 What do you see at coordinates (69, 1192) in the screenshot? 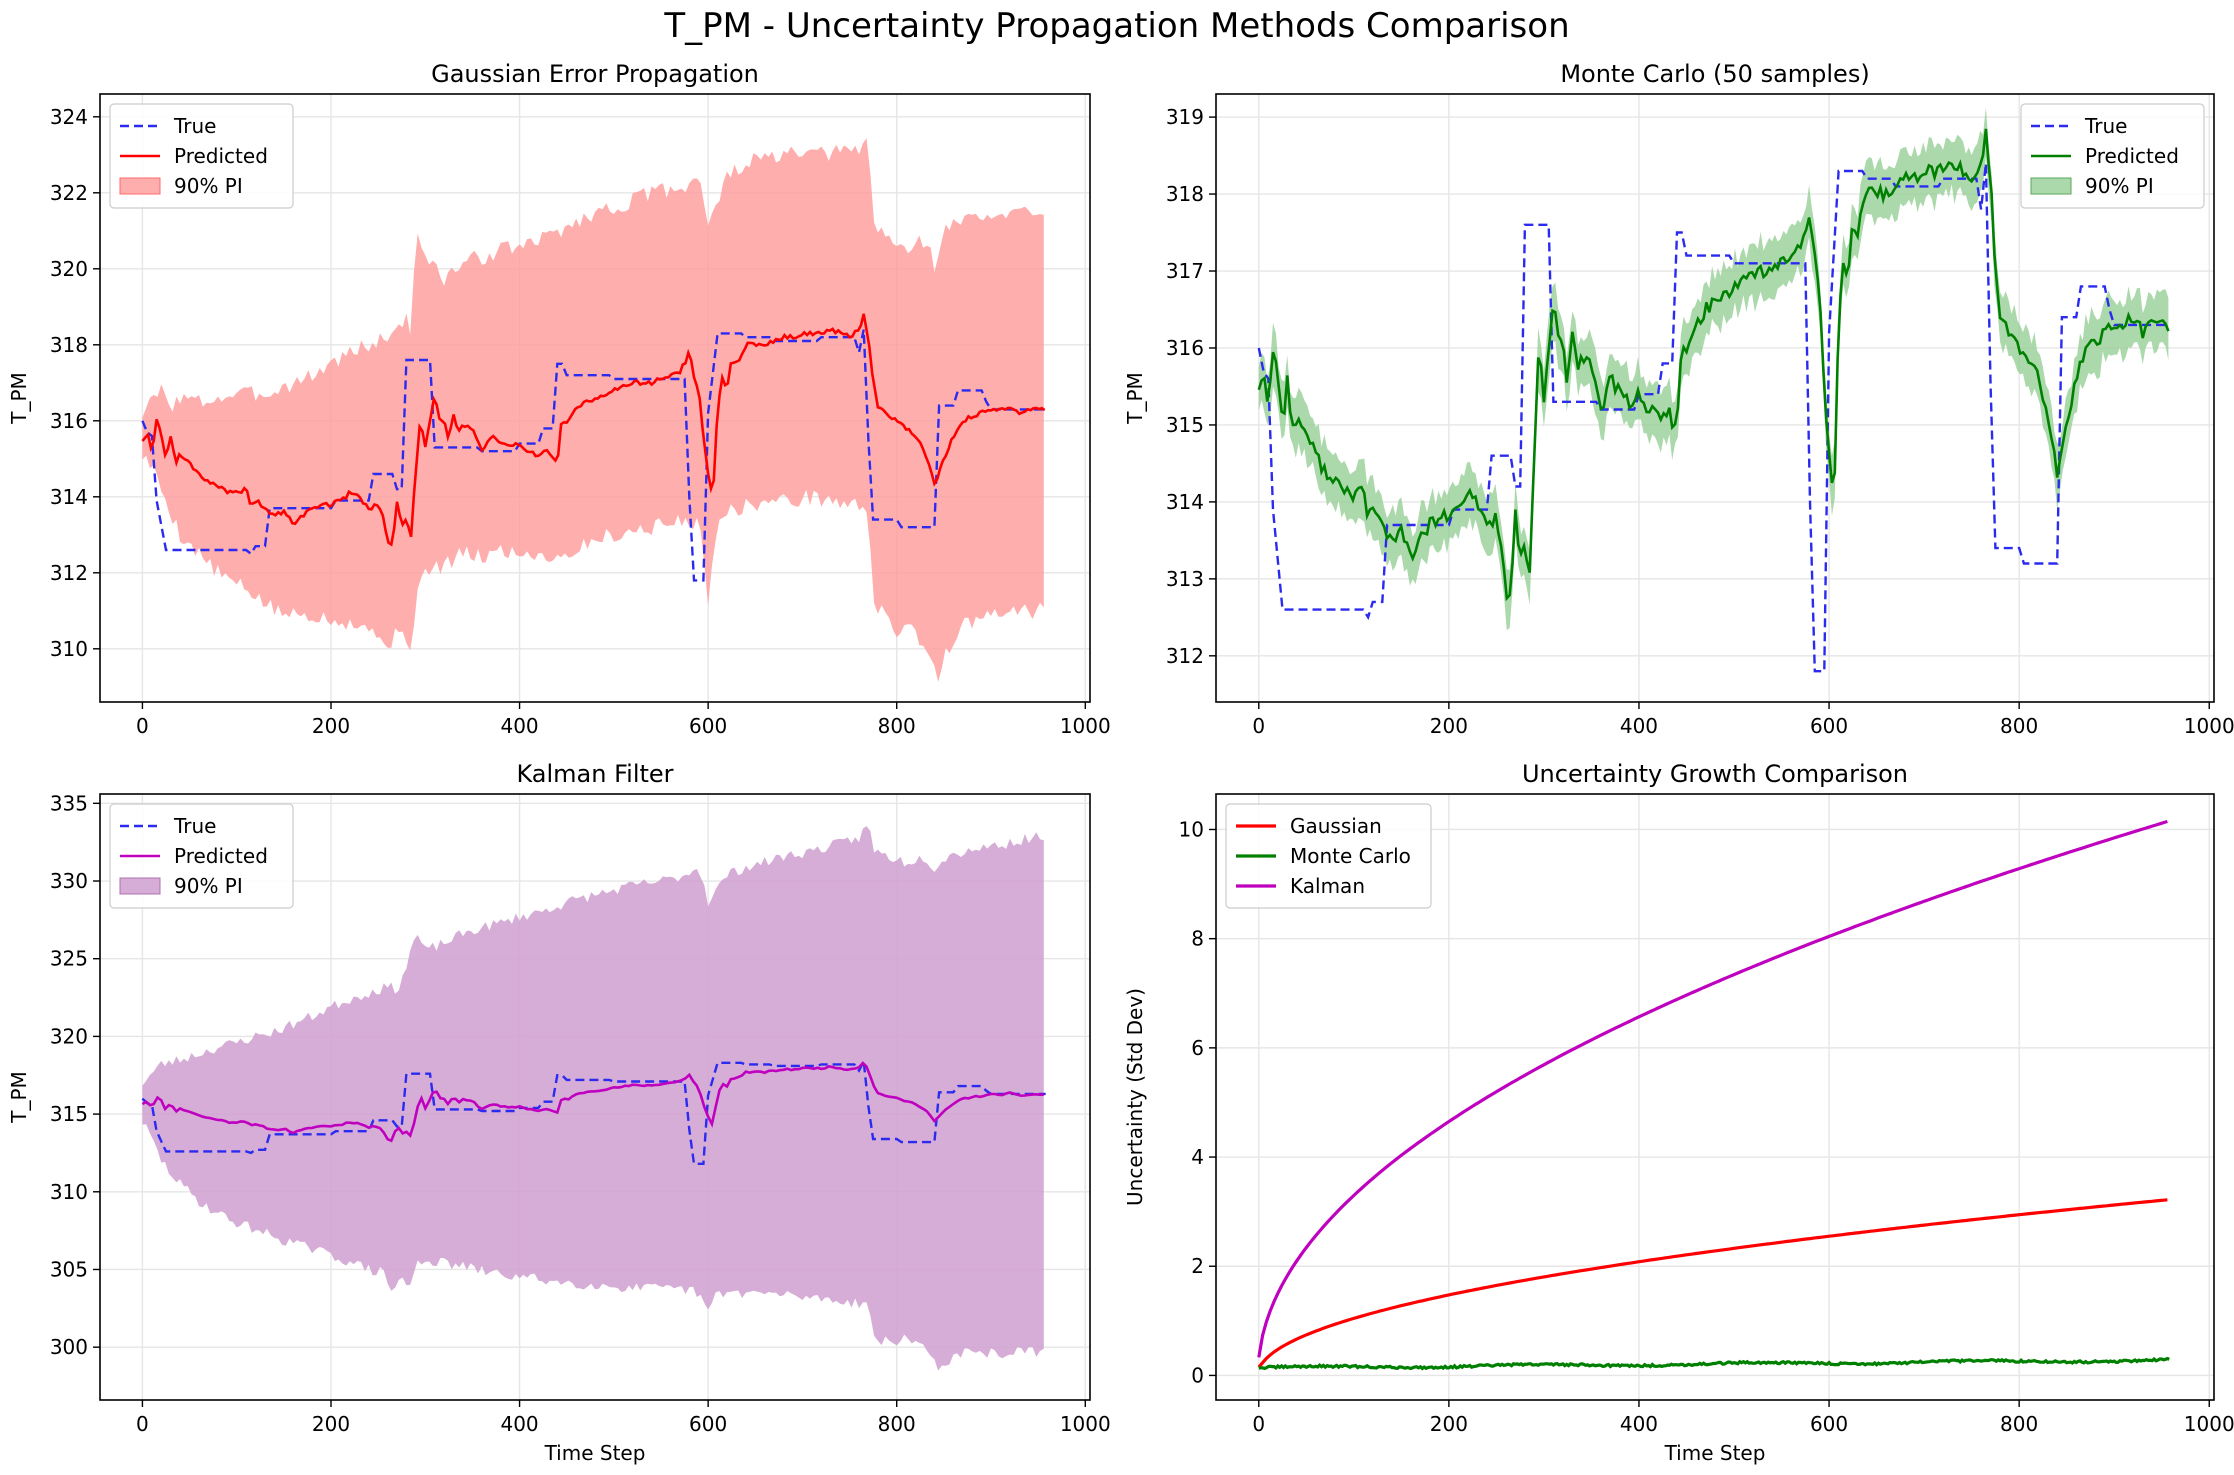
I see `y-tick-label: 310` at bounding box center [69, 1192].